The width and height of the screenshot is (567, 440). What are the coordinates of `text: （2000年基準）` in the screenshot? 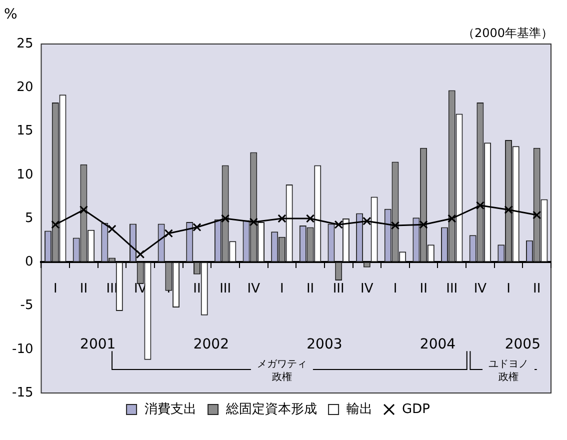 It's located at (507, 33).